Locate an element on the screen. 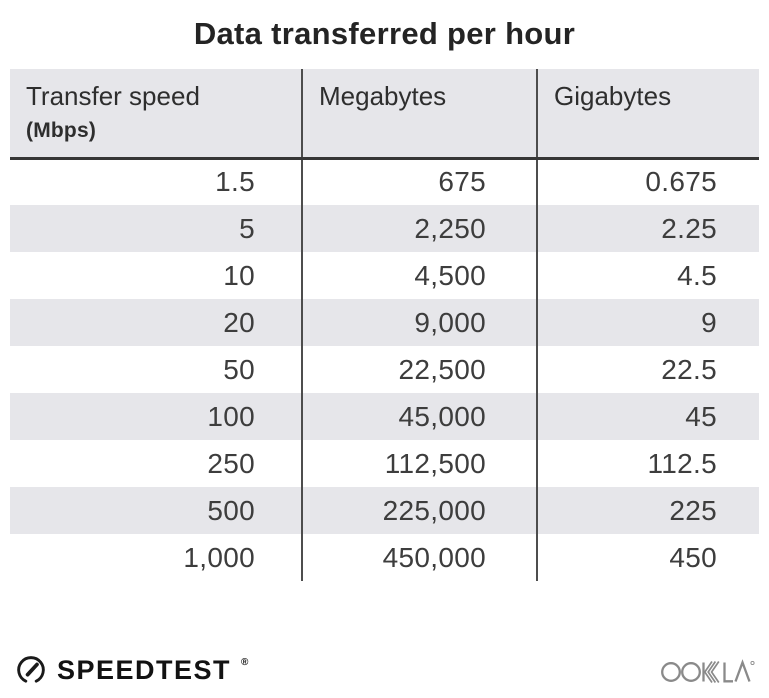 Image resolution: width=769 pixels, height=698 pixels. table-cell: 225,000 is located at coordinates (419, 510).